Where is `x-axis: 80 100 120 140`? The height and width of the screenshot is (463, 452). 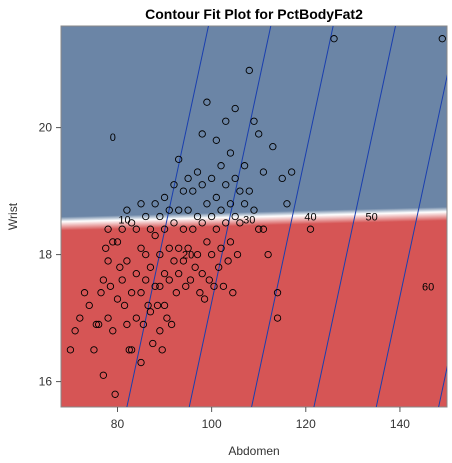 x-axis: 80 100 120 140 is located at coordinates (260, 419).